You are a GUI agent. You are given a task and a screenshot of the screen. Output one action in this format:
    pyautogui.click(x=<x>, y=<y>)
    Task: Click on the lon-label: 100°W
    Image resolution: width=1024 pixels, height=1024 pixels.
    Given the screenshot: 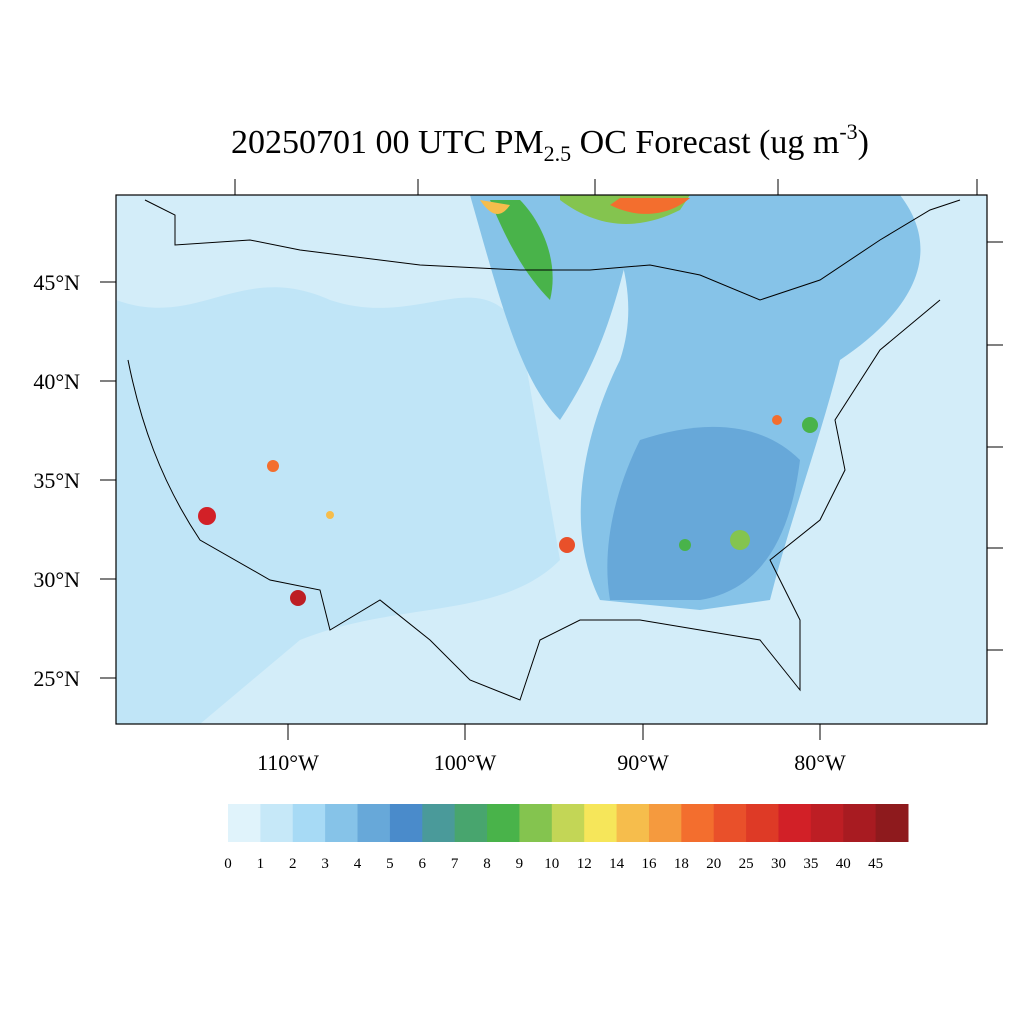 What is the action you would take?
    pyautogui.click(x=465, y=762)
    